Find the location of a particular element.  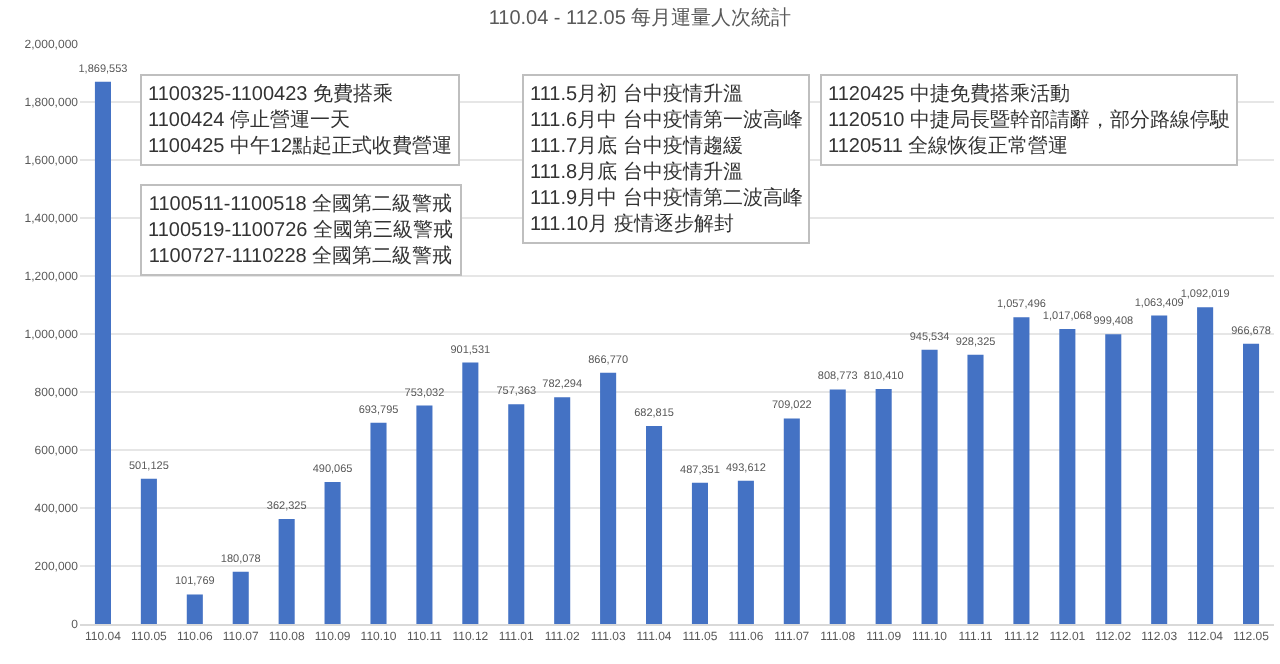

chart-title: 110.04 - 112.05 每月運量人次統計 is located at coordinates (640, 17).